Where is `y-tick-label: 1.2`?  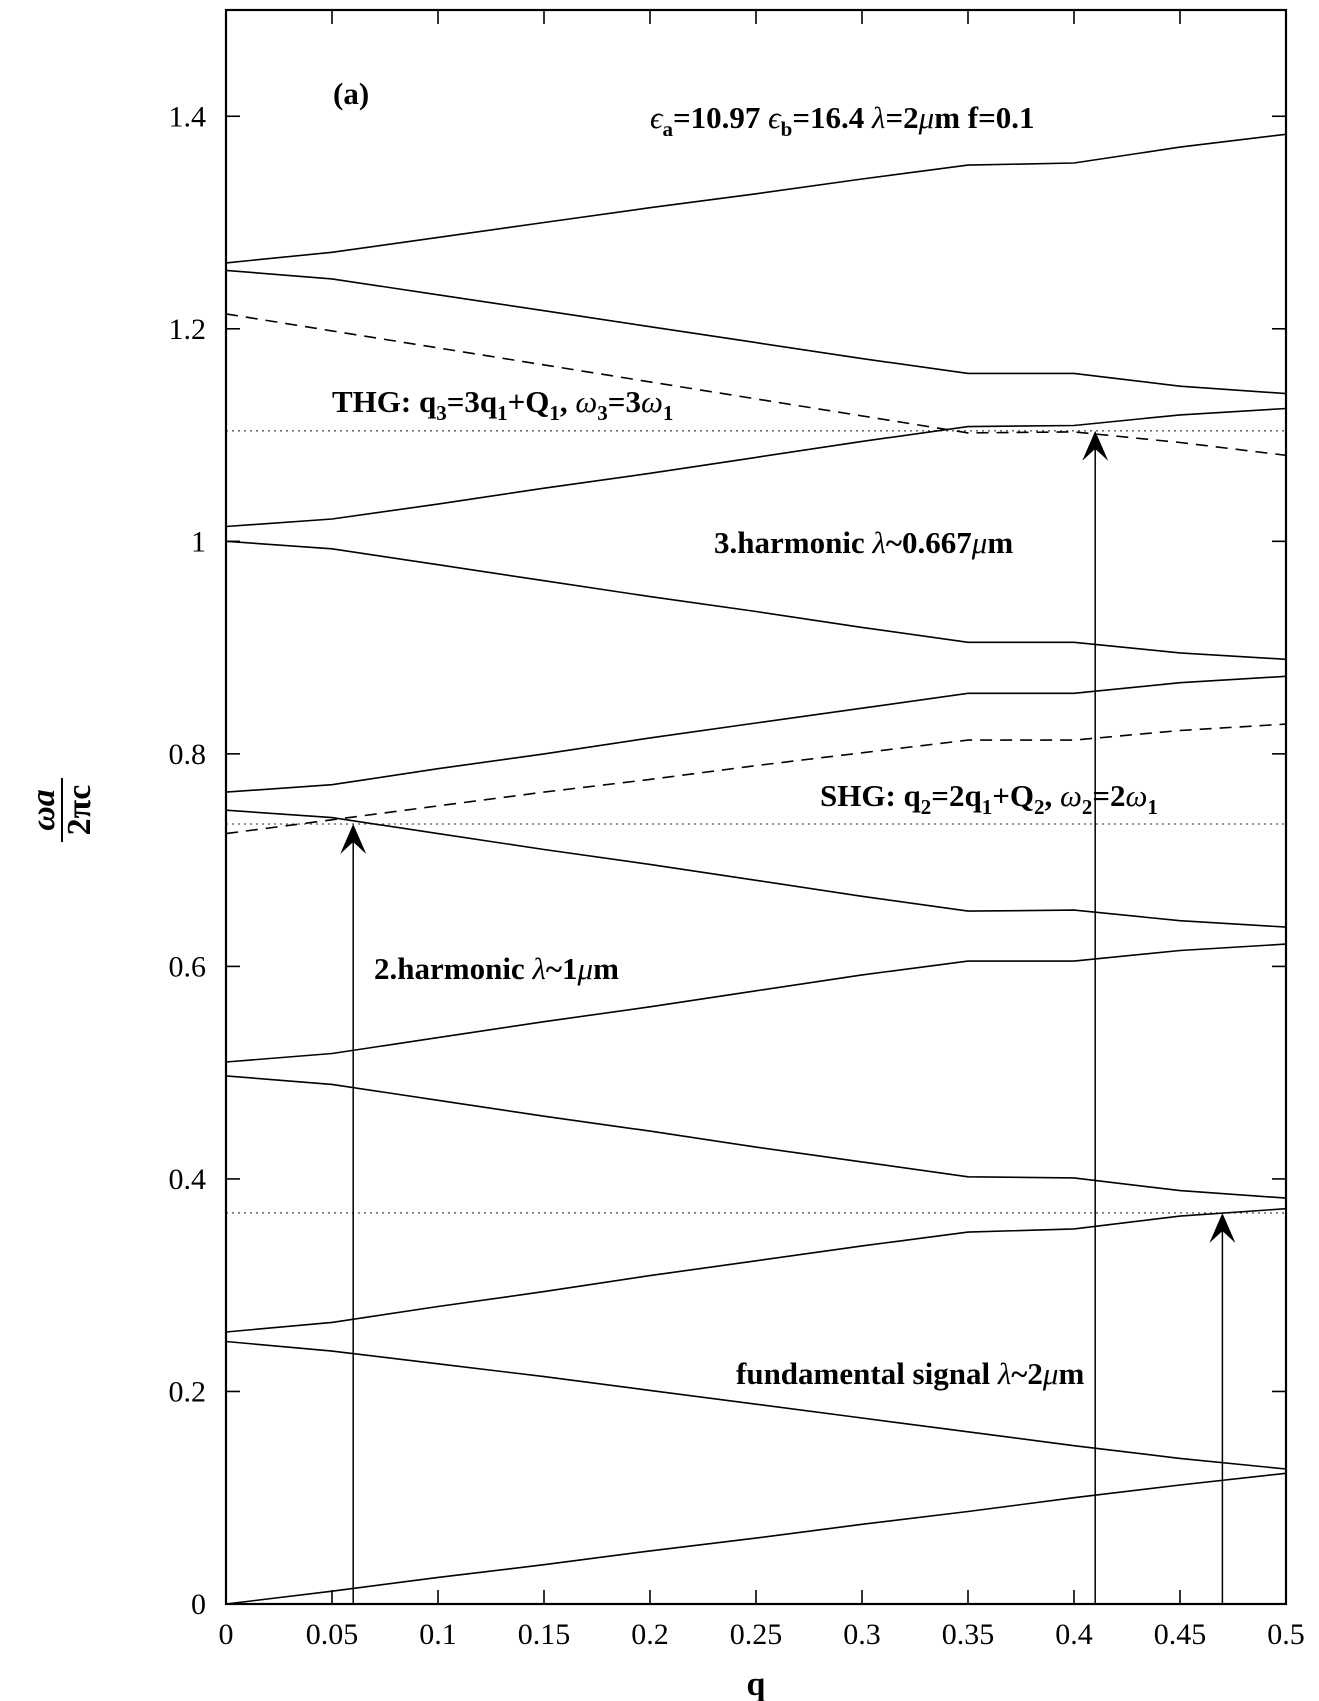 y-tick-label: 1.2 is located at coordinates (188, 329).